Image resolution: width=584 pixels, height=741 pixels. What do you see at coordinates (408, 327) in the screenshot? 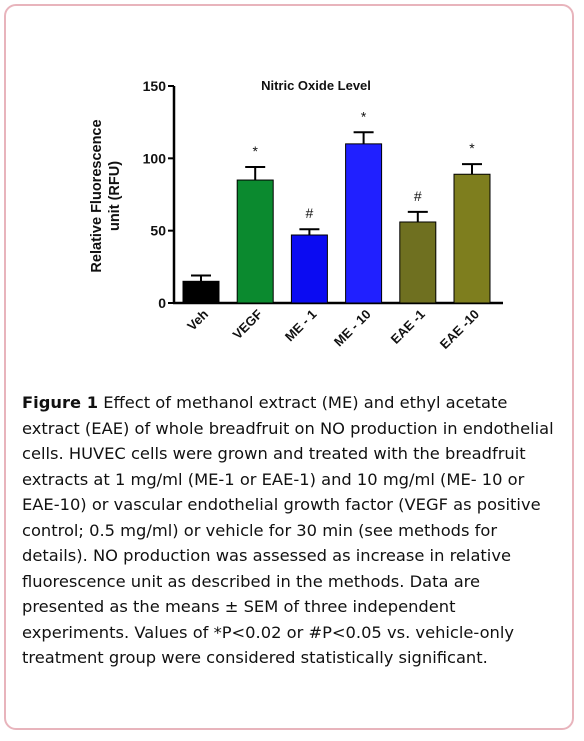
I see `x-tick-label-4: EAE -1` at bounding box center [408, 327].